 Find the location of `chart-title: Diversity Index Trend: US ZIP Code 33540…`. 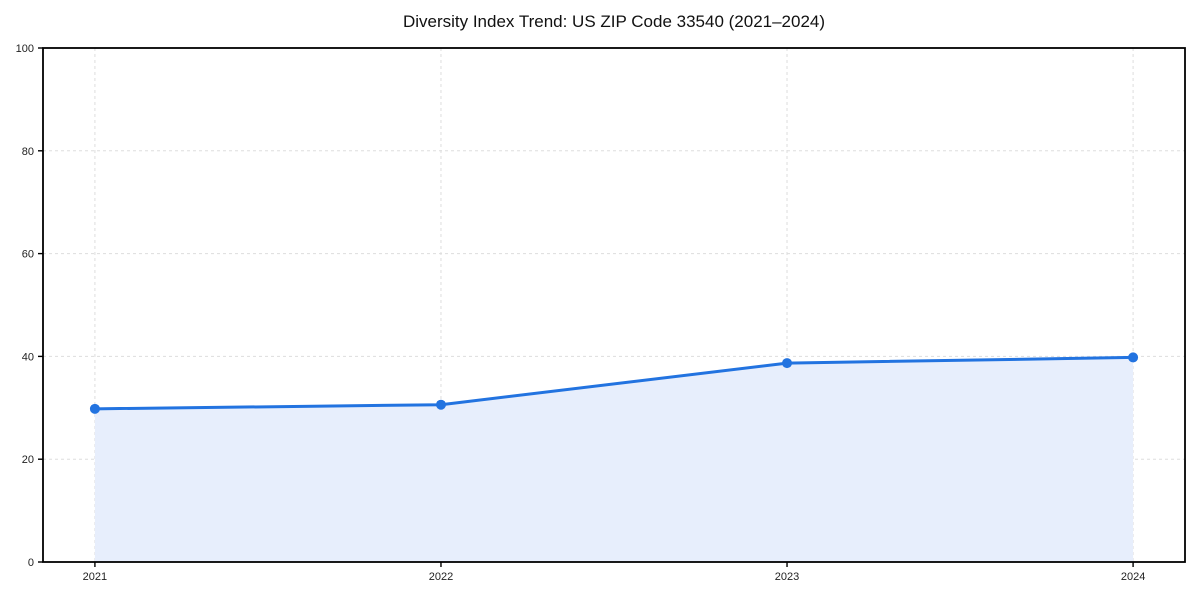

chart-title: Diversity Index Trend: US ZIP Code 33540… is located at coordinates (614, 21).